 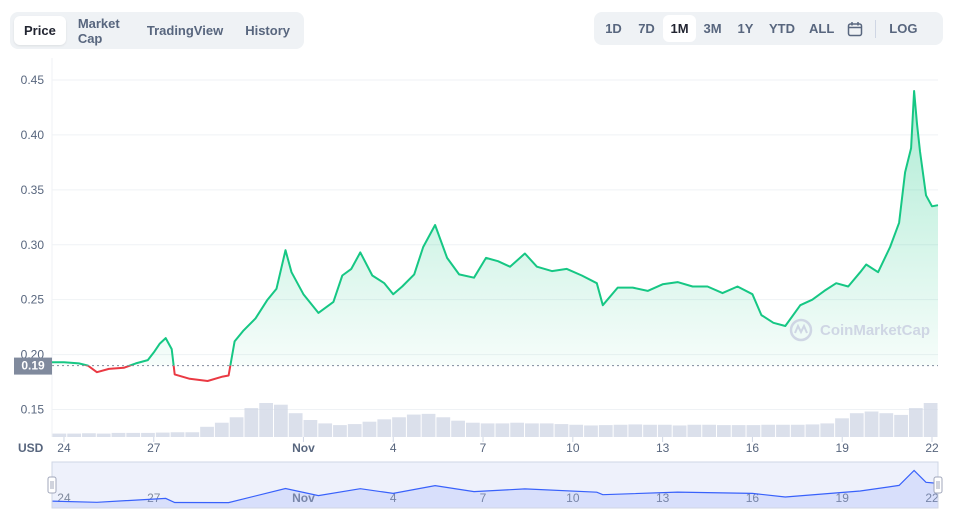 I want to click on x-tick-label: Nov, so click(x=303, y=448).